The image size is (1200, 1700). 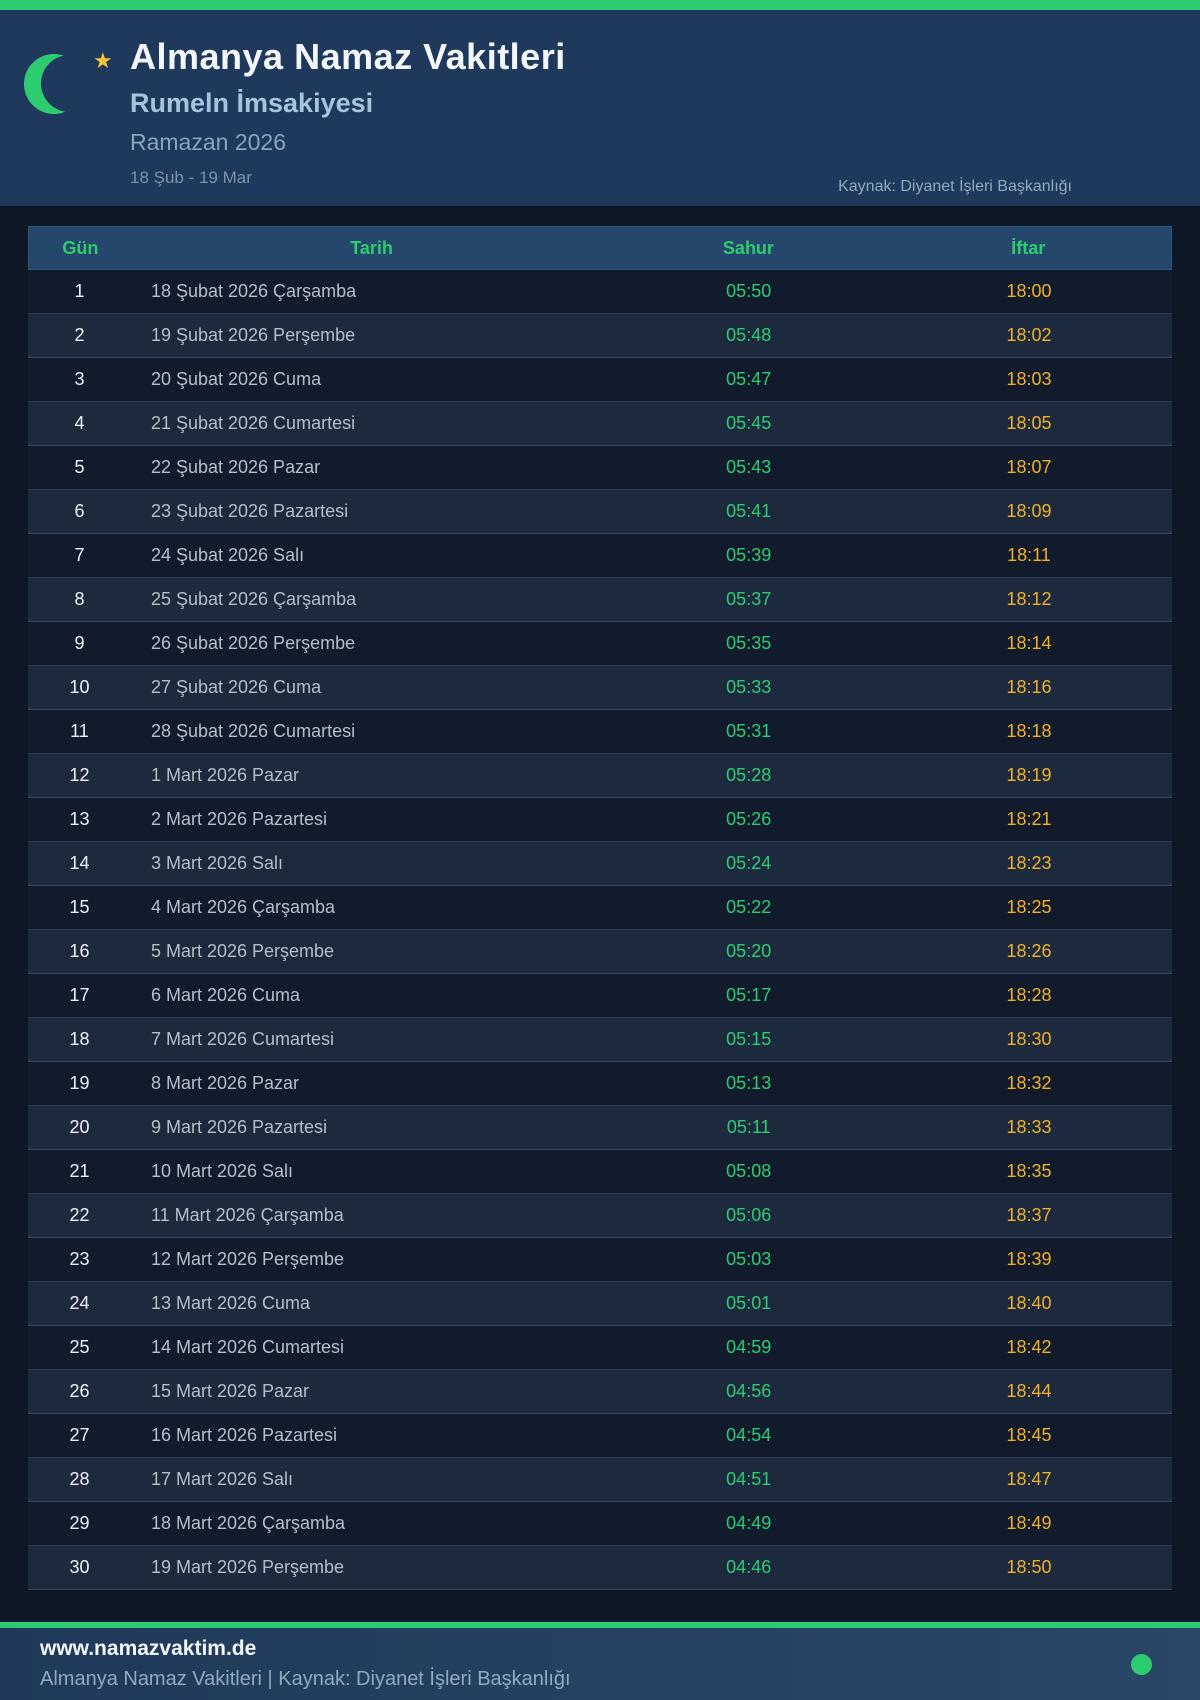 I want to click on sahur-time-cell: 05:33, so click(x=749, y=687).